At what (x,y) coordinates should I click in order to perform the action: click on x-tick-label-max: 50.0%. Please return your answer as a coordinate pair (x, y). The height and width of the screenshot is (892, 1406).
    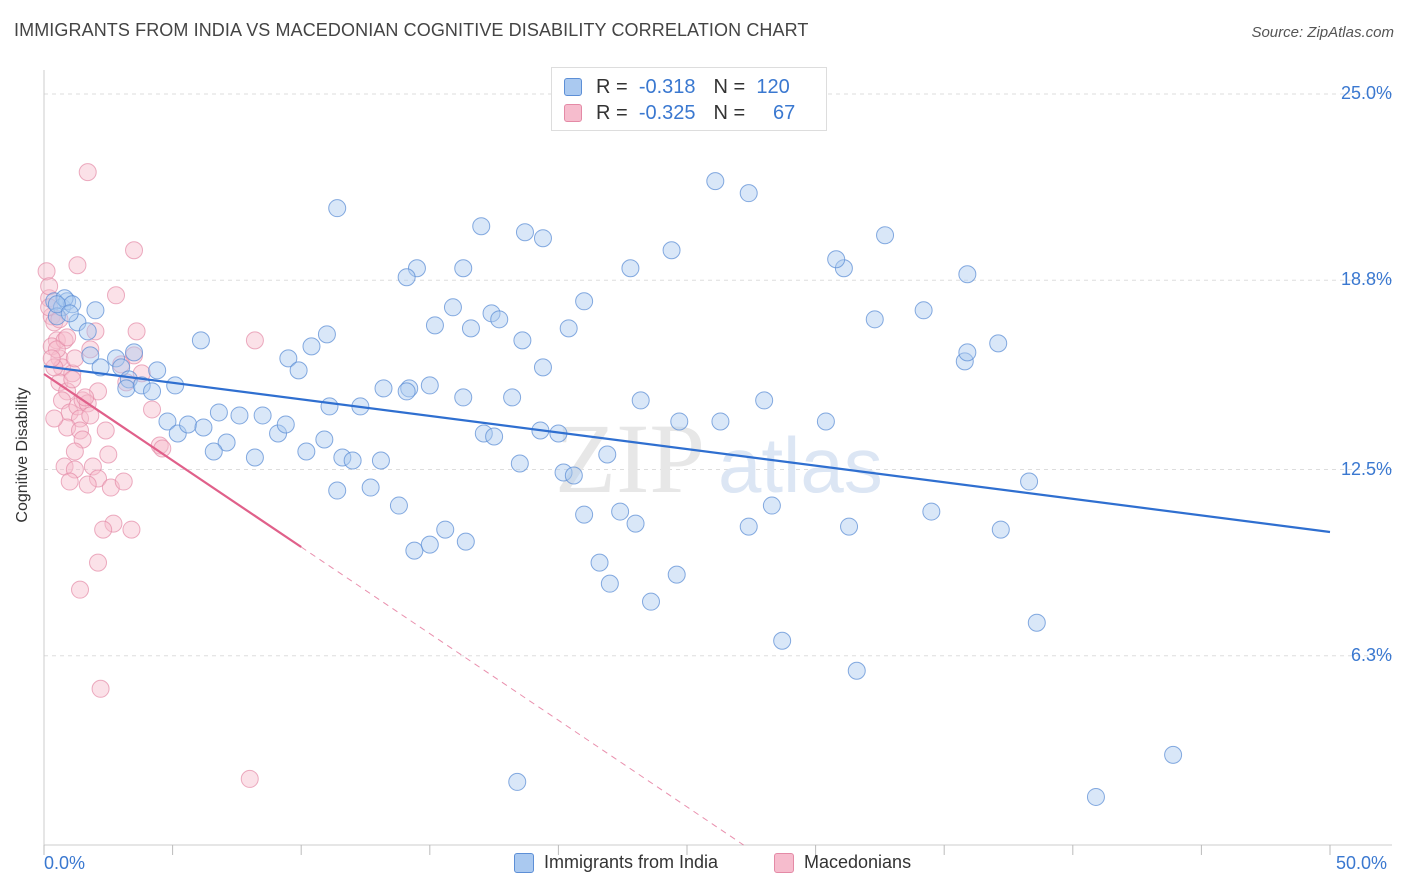
    Looking at the image, I should click on (1362, 863).